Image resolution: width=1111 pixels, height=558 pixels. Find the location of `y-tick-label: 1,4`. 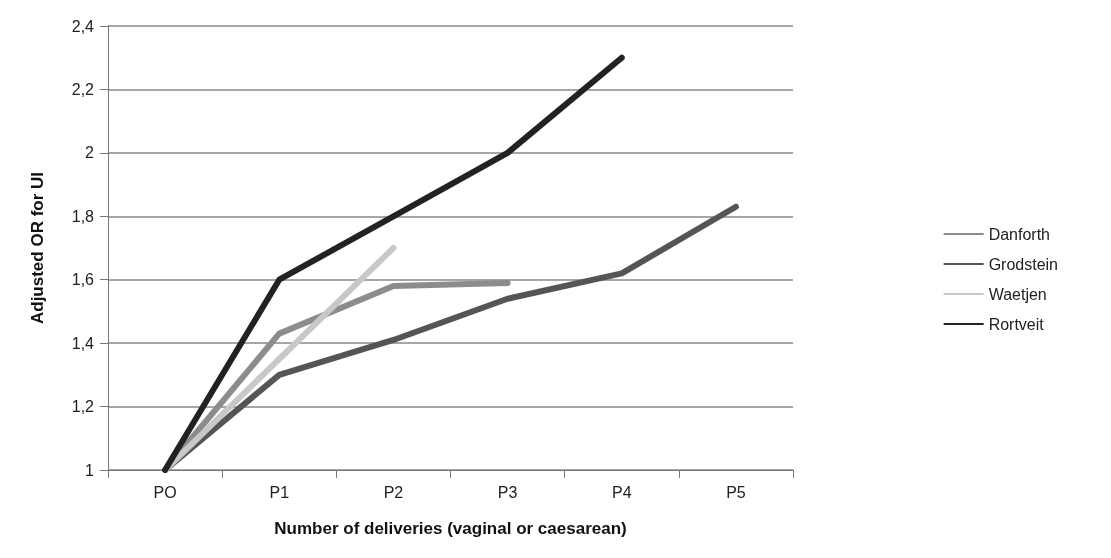

y-tick-label: 1,4 is located at coordinates (83, 343).